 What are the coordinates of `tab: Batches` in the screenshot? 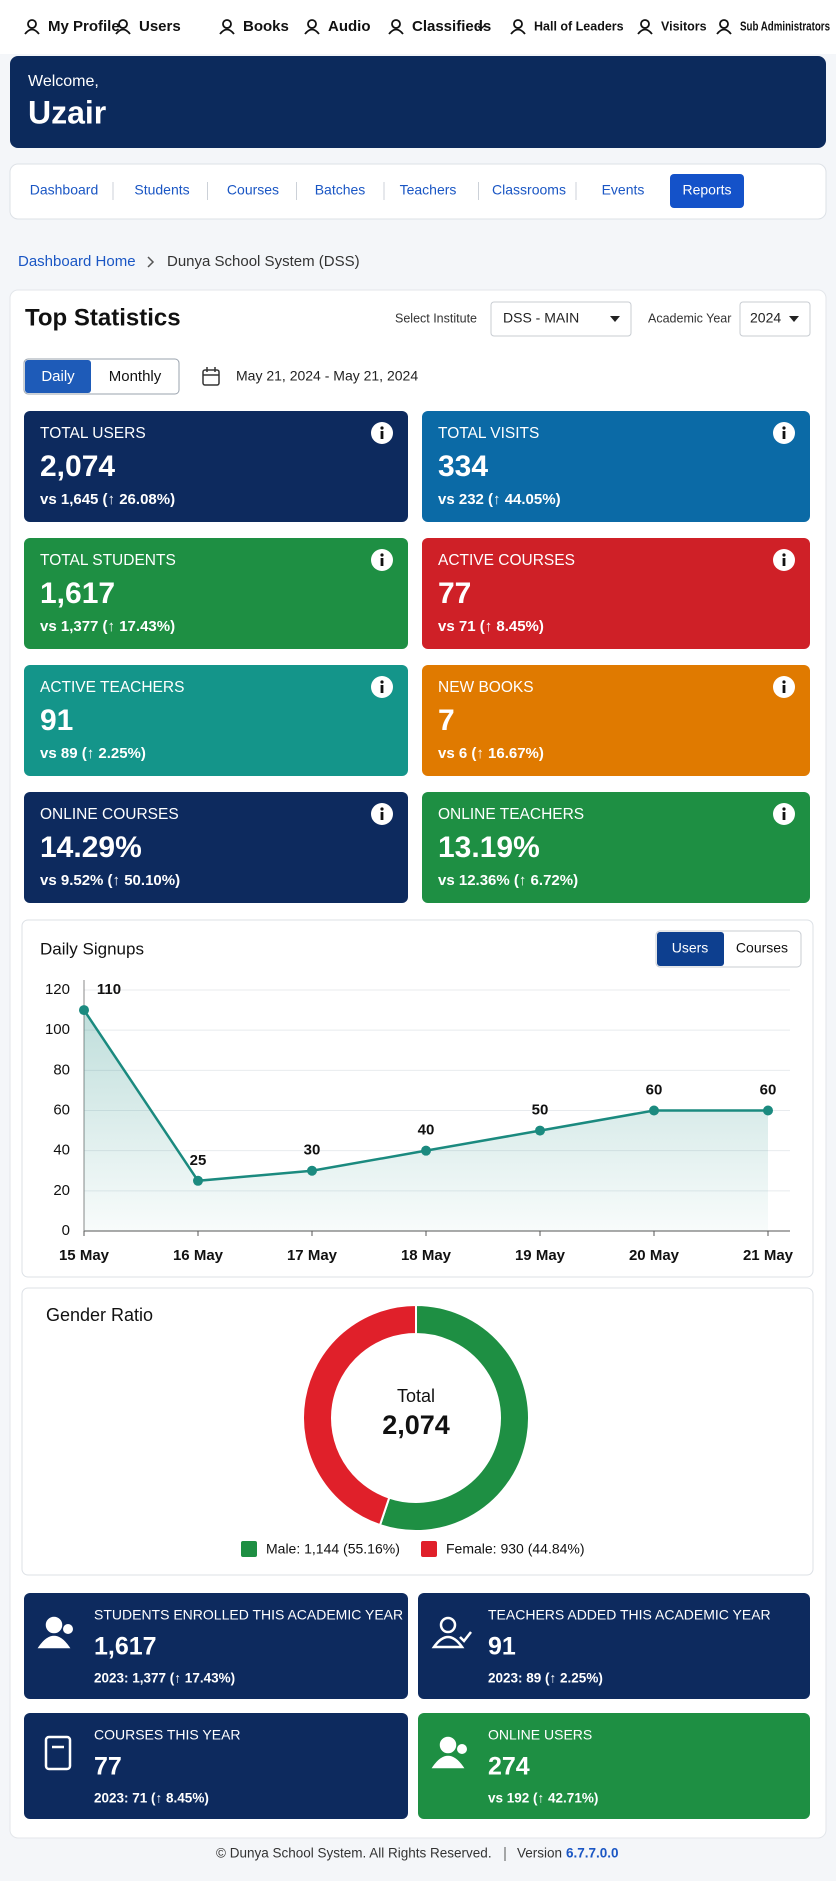 It's located at (340, 190).